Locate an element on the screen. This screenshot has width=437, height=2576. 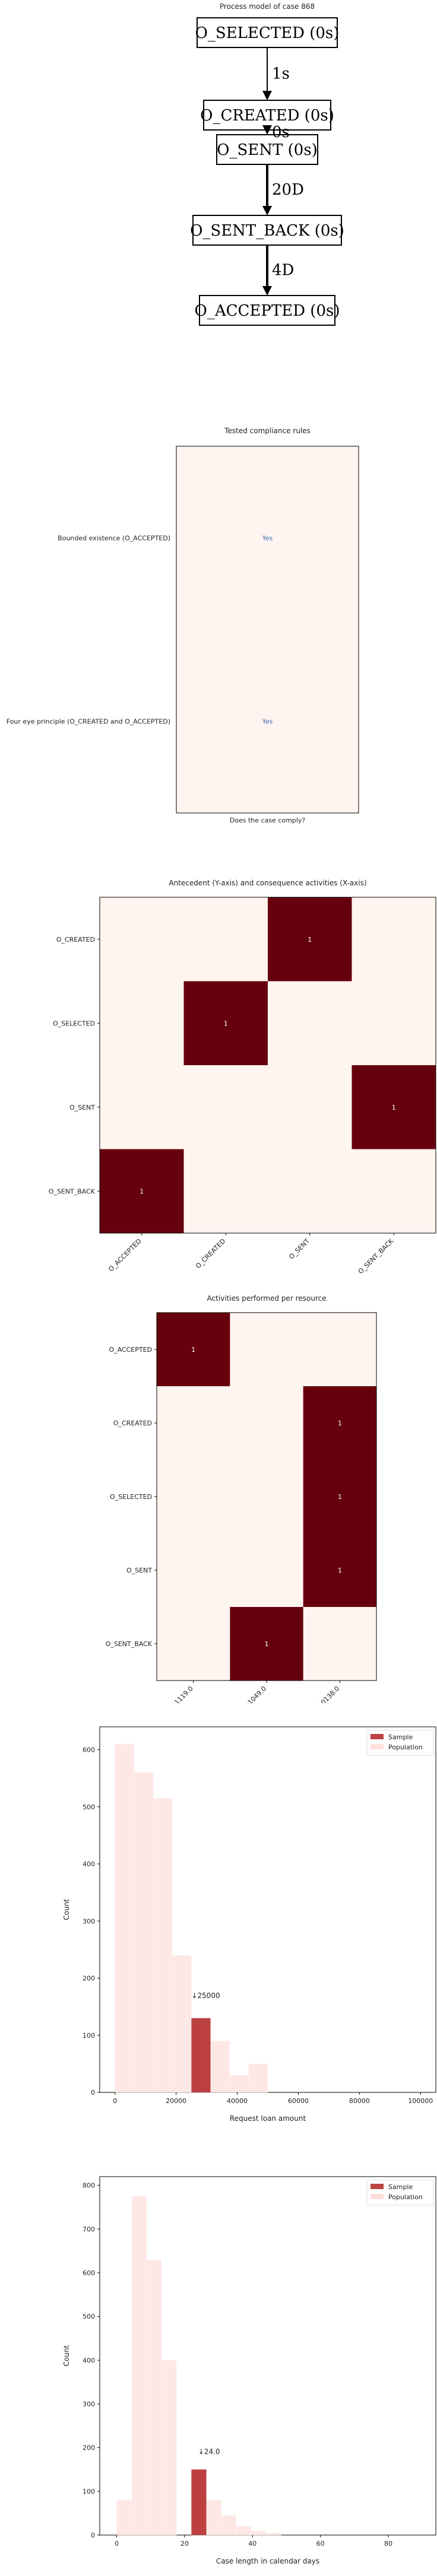
x-tick-label: 80 is located at coordinates (388, 2544).